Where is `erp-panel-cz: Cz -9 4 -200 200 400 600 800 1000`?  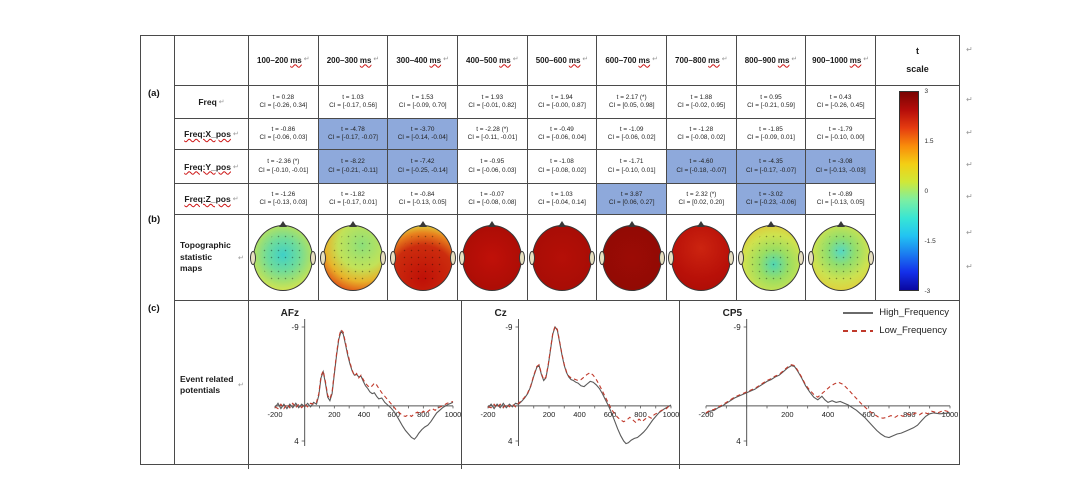
erp-panel-cz: Cz -9 4 -200 200 400 600 800 1000 is located at coordinates (571, 385).